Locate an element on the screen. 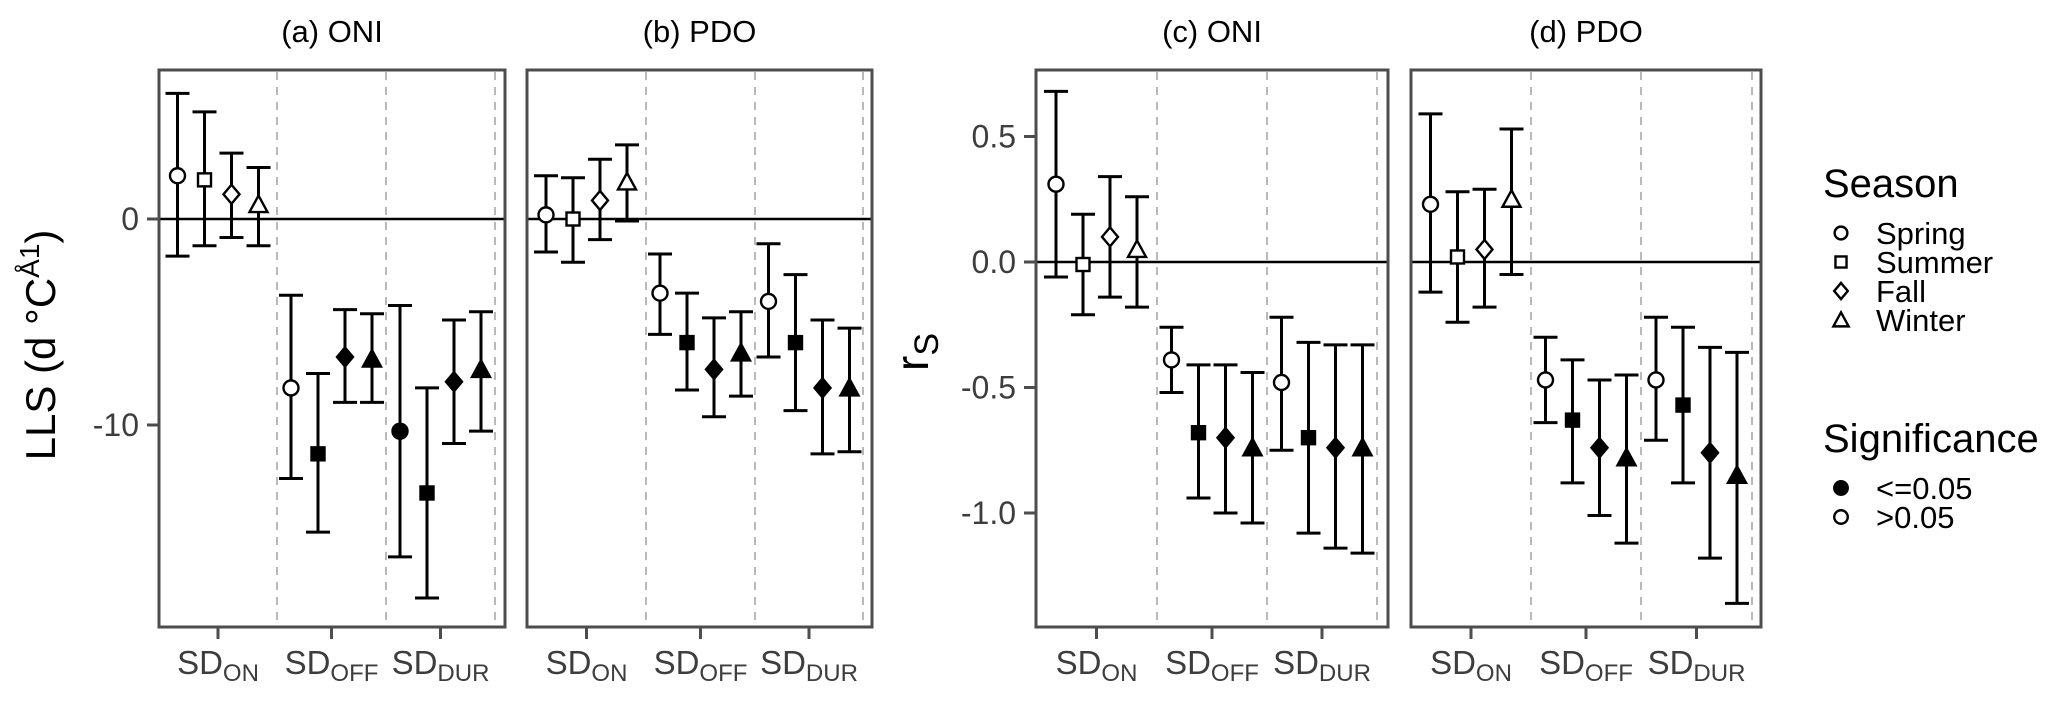  y-axis-label-rs: rS is located at coordinates (916, 352).